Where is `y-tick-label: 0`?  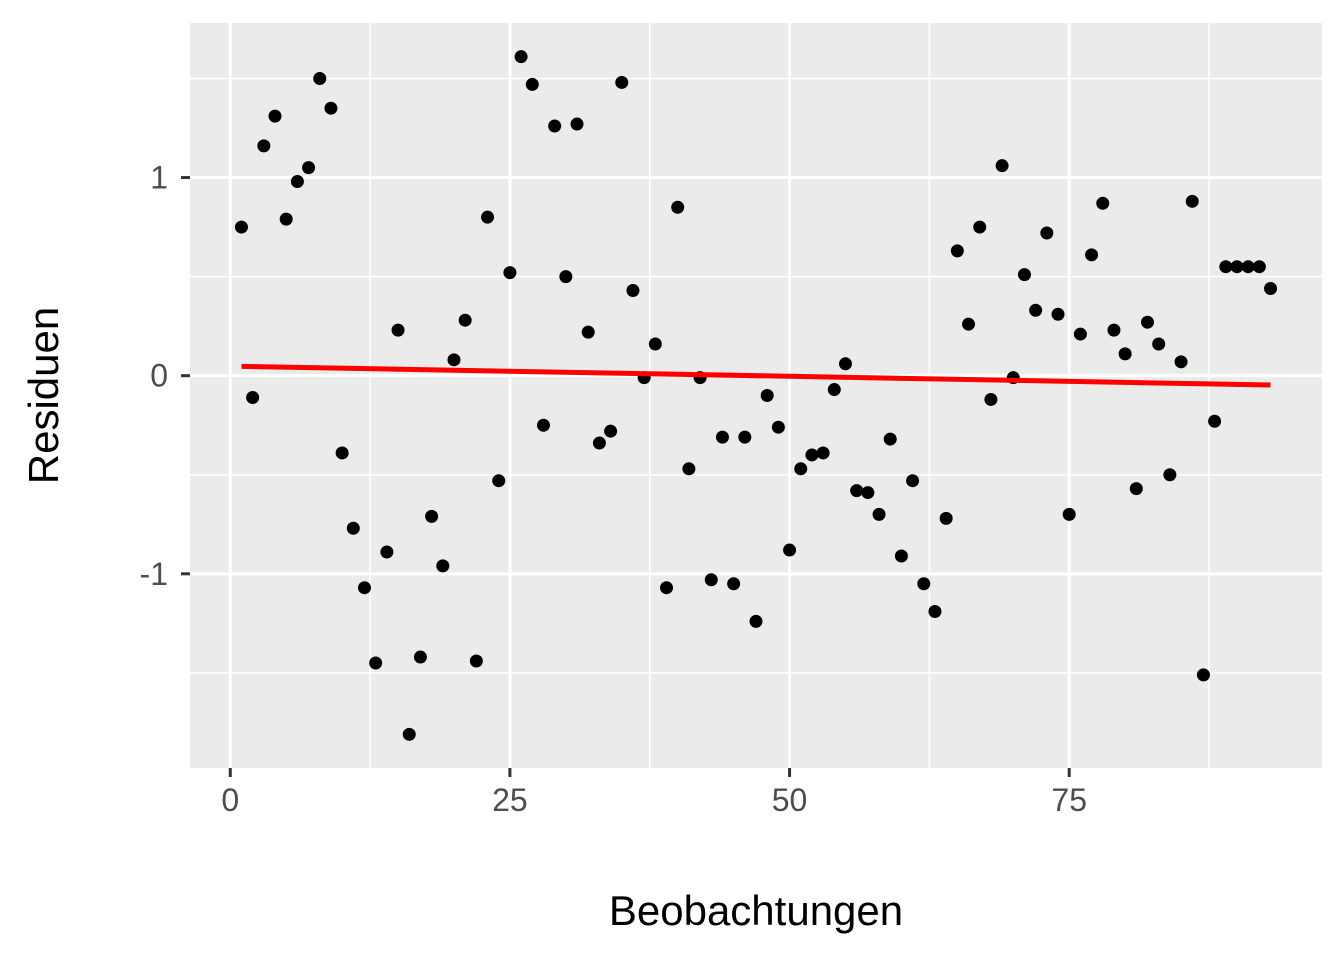
y-tick-label: 0 is located at coordinates (159, 376).